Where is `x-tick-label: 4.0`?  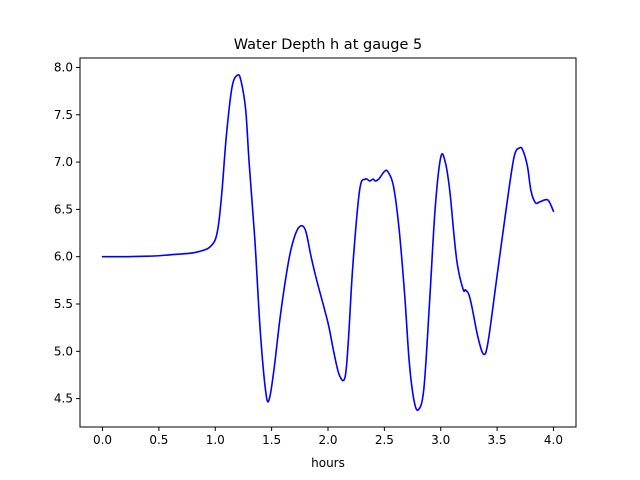
x-tick-label: 4.0 is located at coordinates (553, 440).